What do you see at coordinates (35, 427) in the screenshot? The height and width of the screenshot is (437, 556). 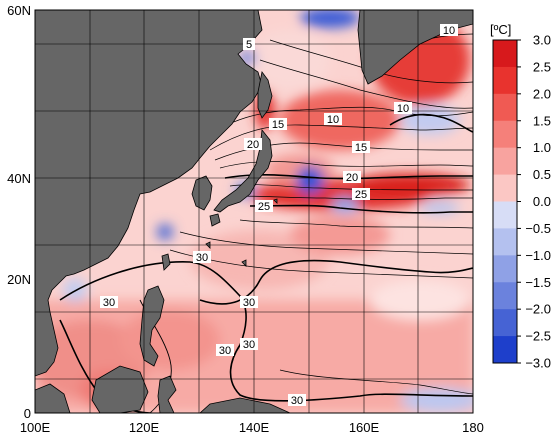 I see `lon-label-100e: 100E` at bounding box center [35, 427].